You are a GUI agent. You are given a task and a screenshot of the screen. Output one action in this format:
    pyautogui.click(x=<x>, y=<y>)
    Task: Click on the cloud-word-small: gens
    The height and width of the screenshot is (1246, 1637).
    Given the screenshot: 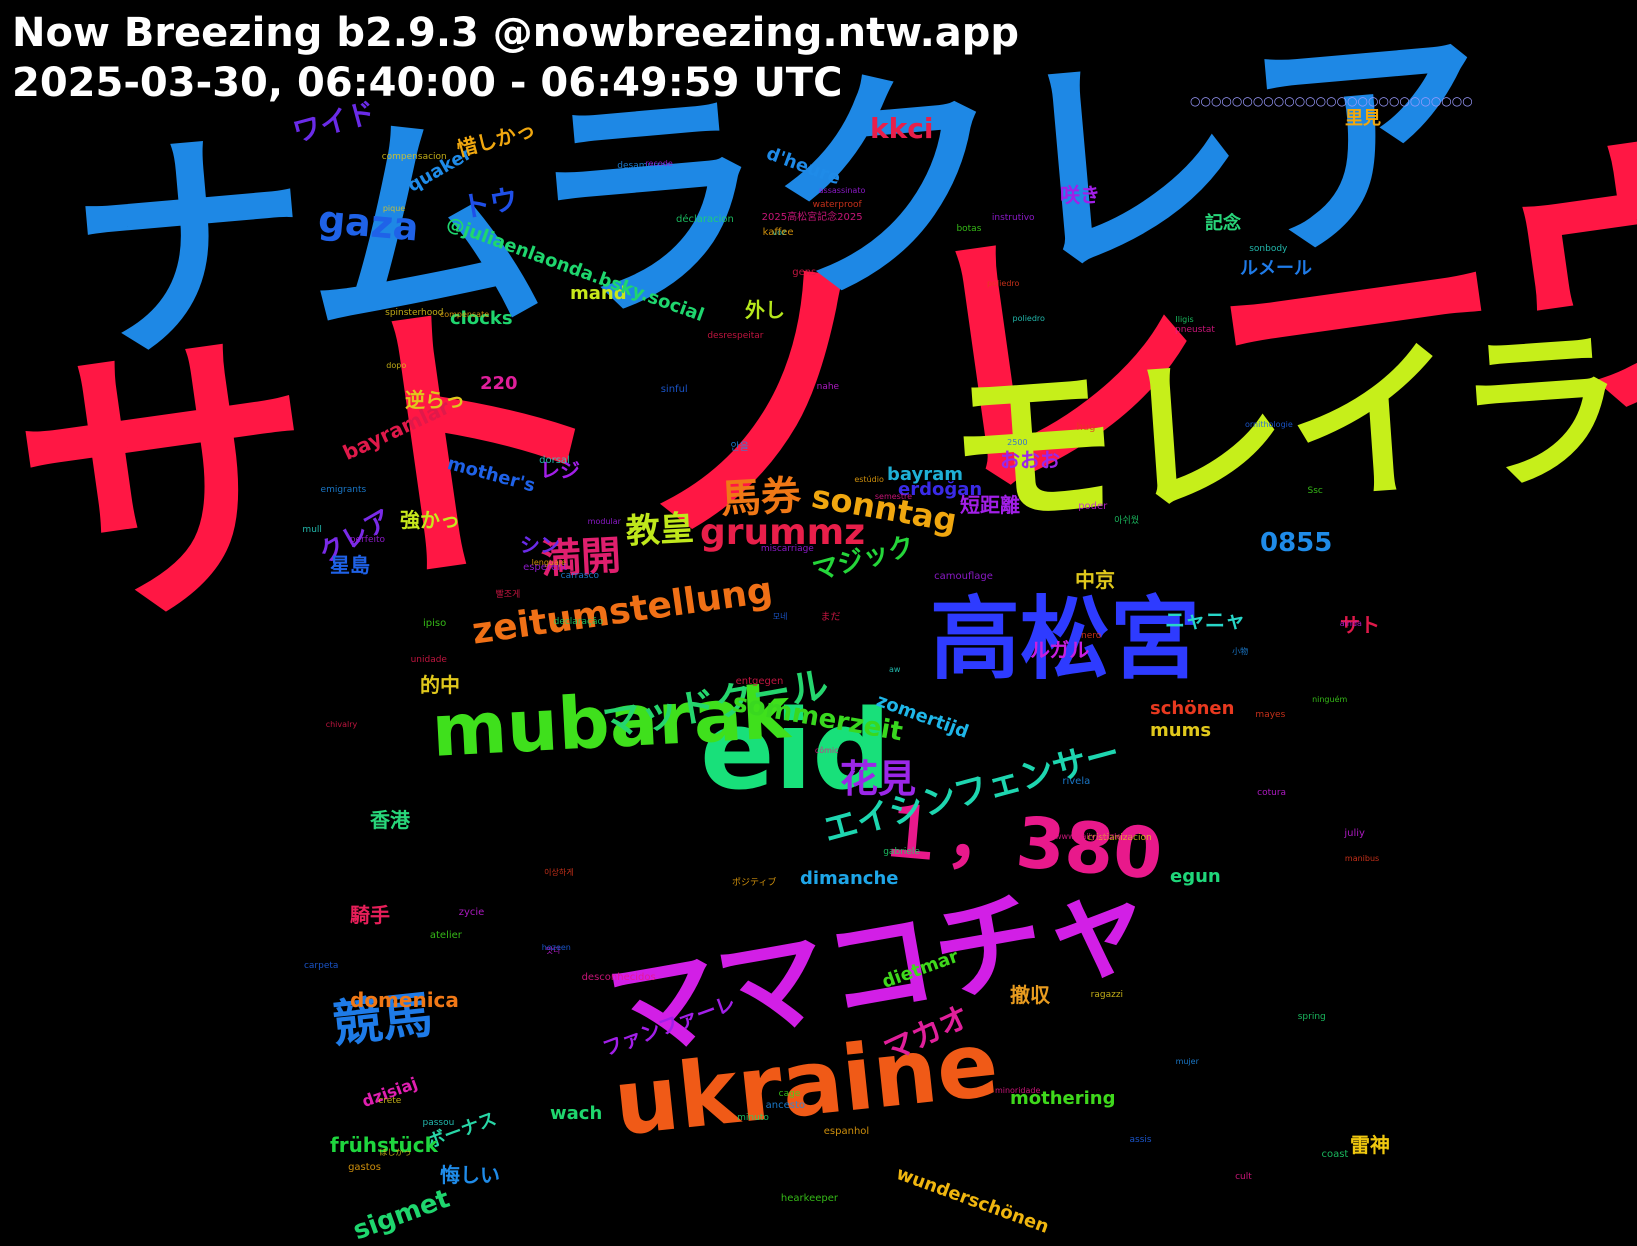 What is the action you would take?
    pyautogui.click(x=804, y=272)
    